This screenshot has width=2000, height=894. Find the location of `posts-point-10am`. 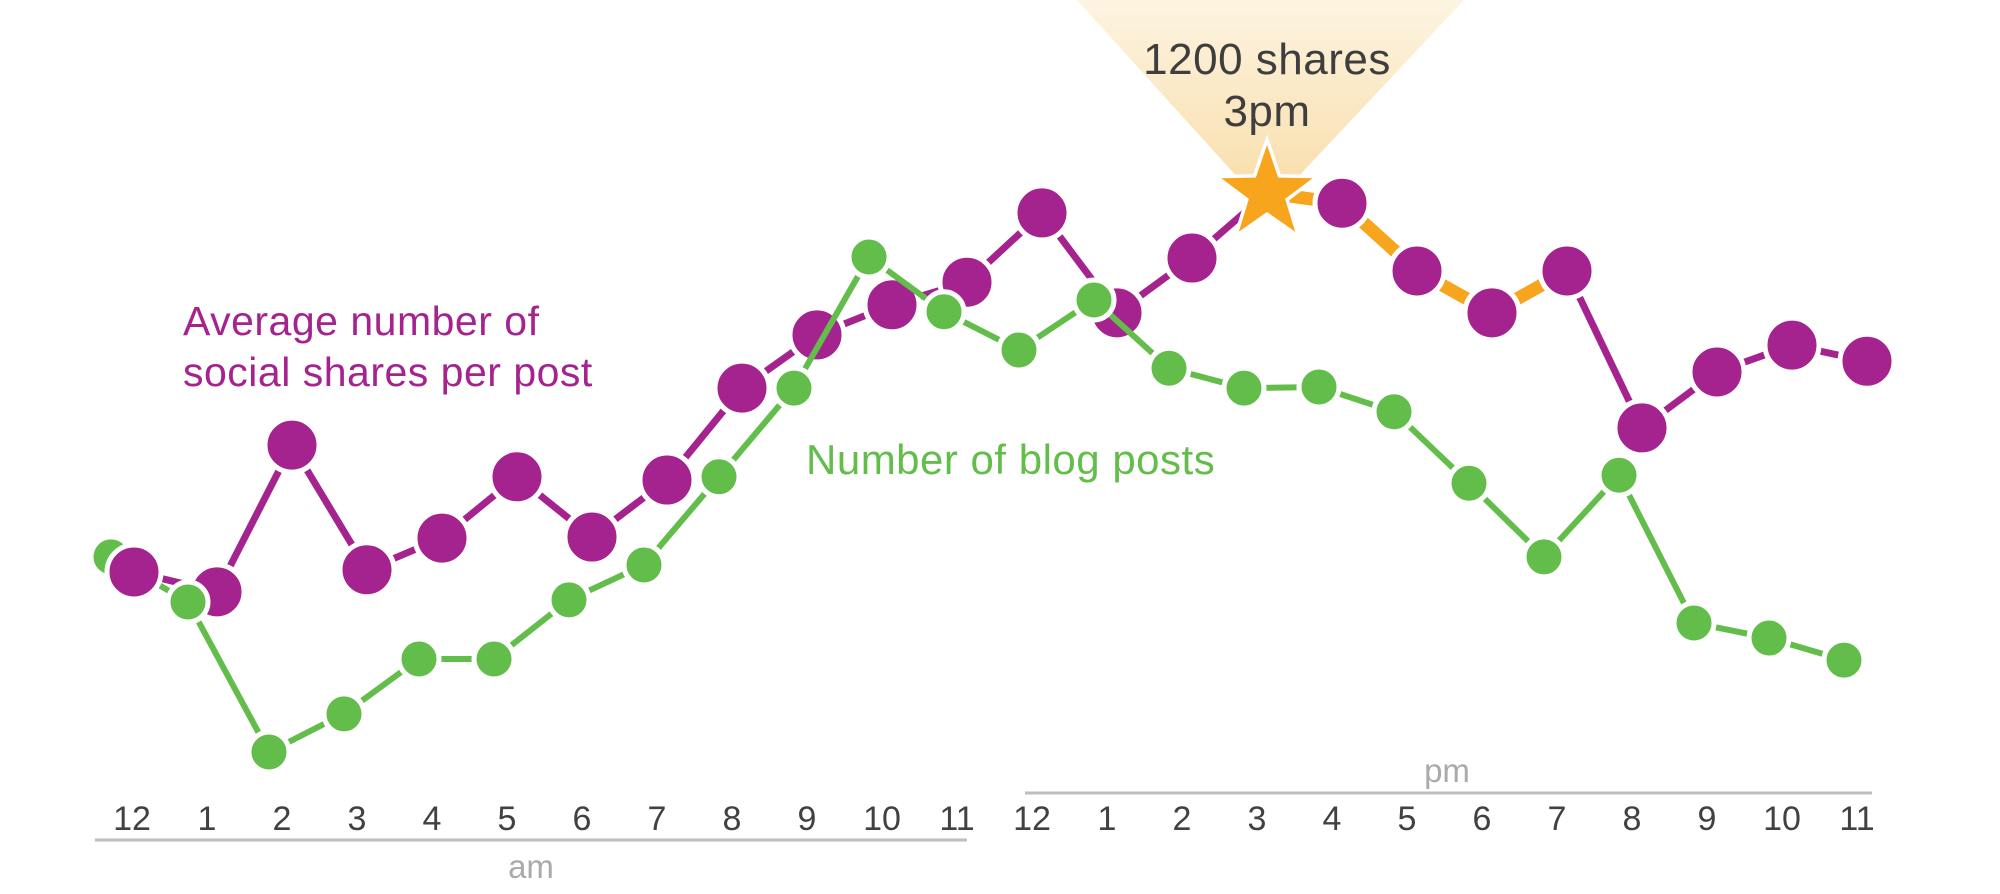

posts-point-10am is located at coordinates (869, 257).